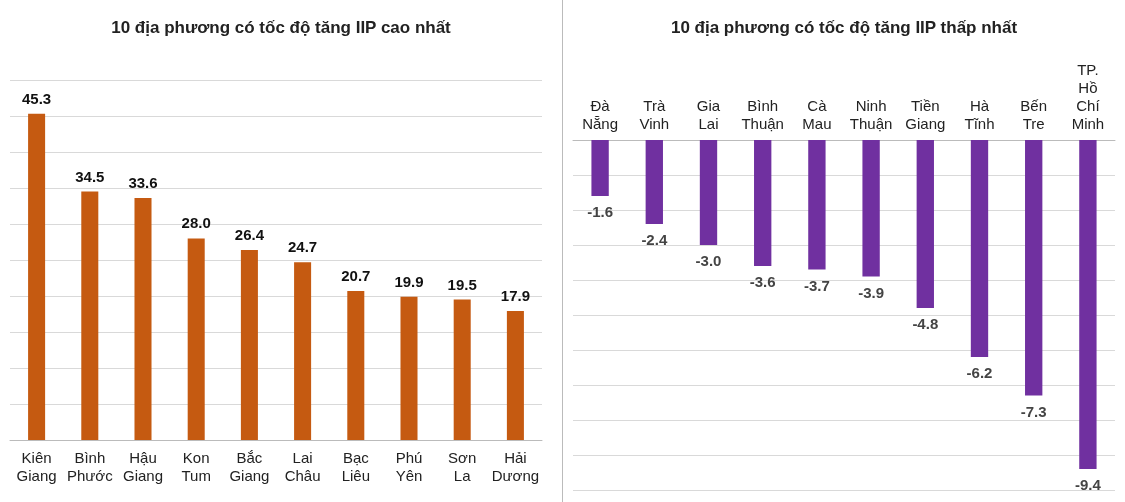 Image resolution: width=1125 pixels, height=502 pixels. What do you see at coordinates (600, 211) in the screenshot?
I see `data-label: -1.6` at bounding box center [600, 211].